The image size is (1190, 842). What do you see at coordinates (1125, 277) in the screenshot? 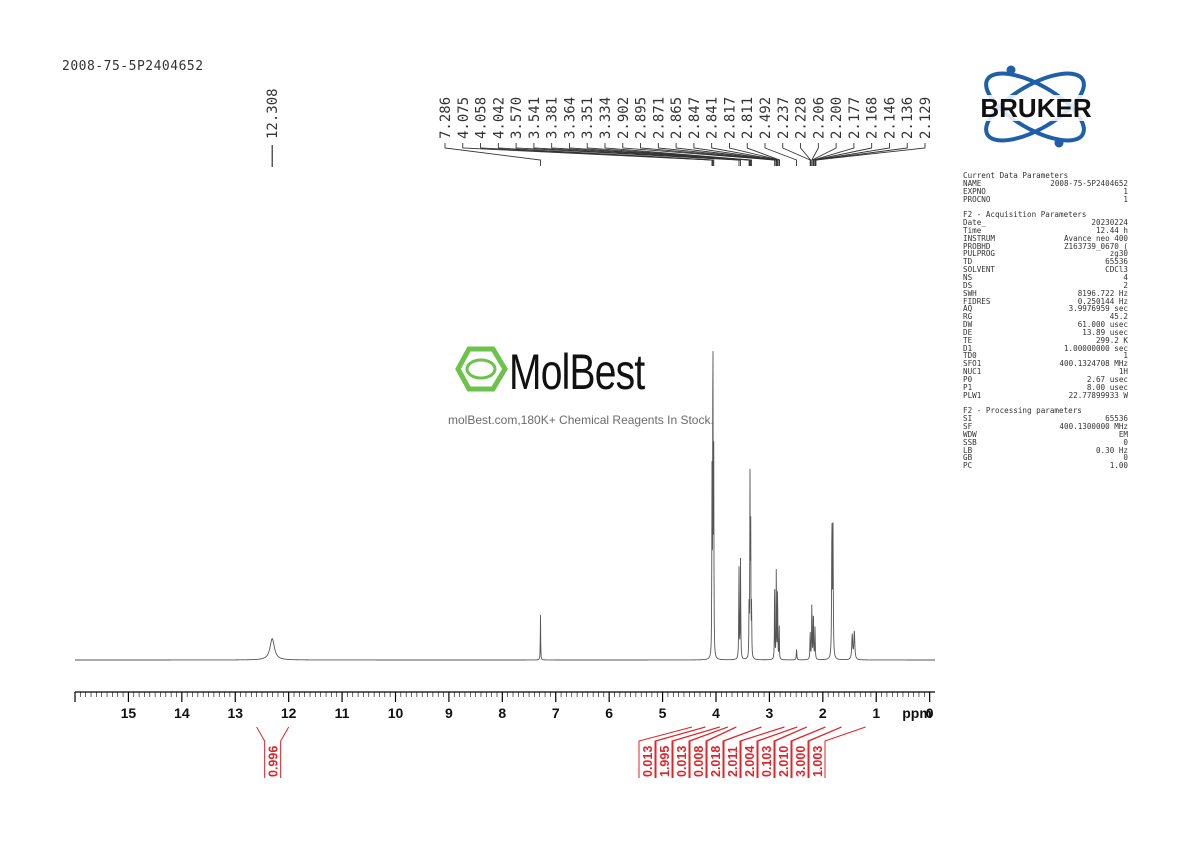
I see `param-value: 4` at bounding box center [1125, 277].